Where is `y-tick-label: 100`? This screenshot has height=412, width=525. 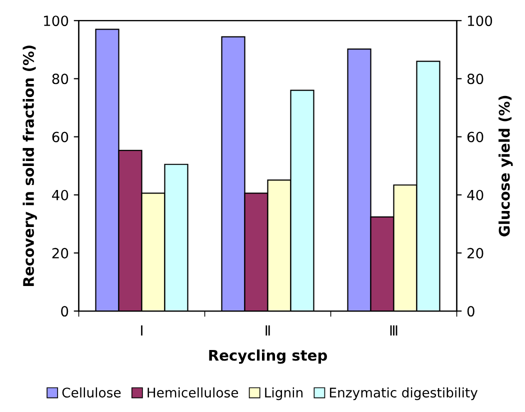 y-tick-label: 100 is located at coordinates (56, 21).